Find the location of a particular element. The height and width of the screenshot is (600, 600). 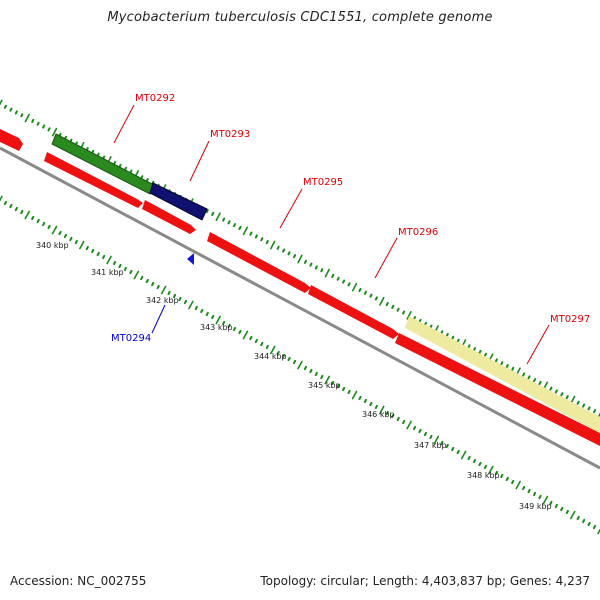

feature-yellow-mt0297 is located at coordinates (502, 374).